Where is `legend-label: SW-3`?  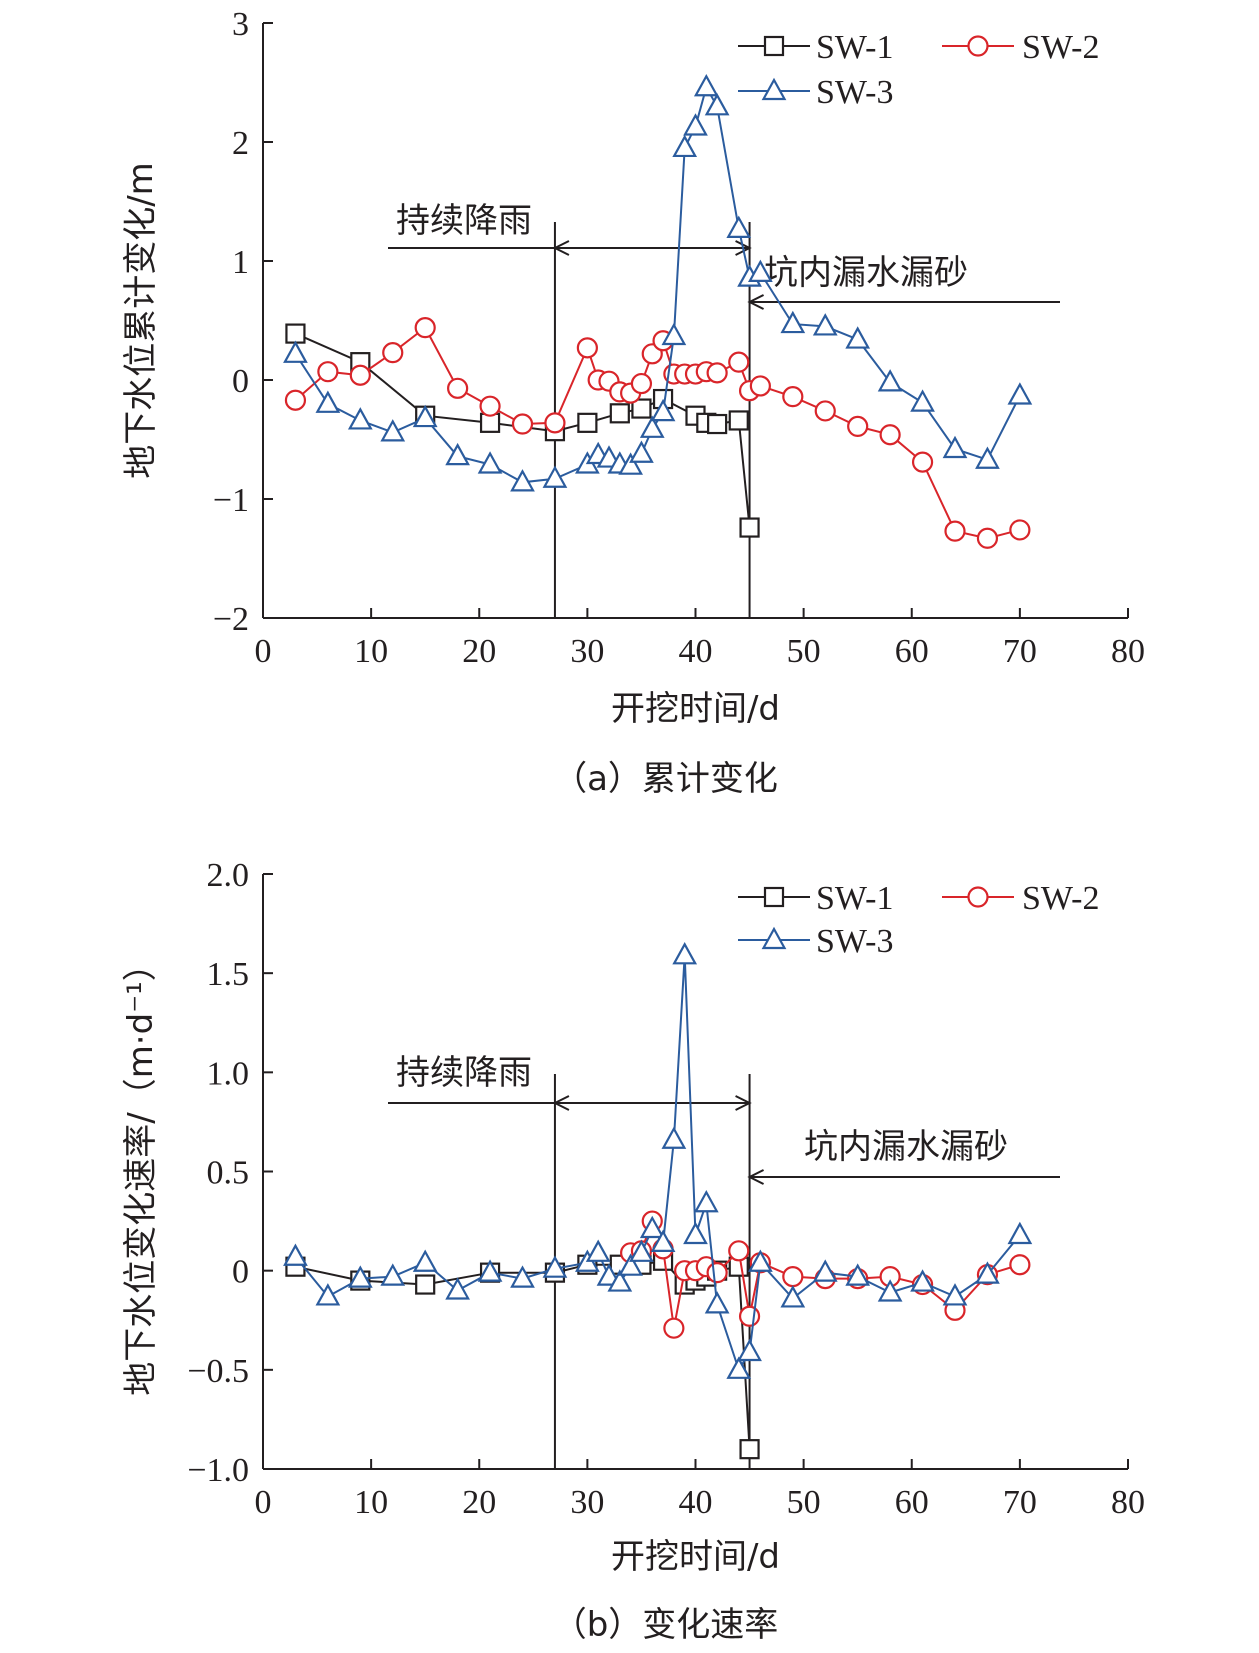
legend-label: SW-3 is located at coordinates (854, 92).